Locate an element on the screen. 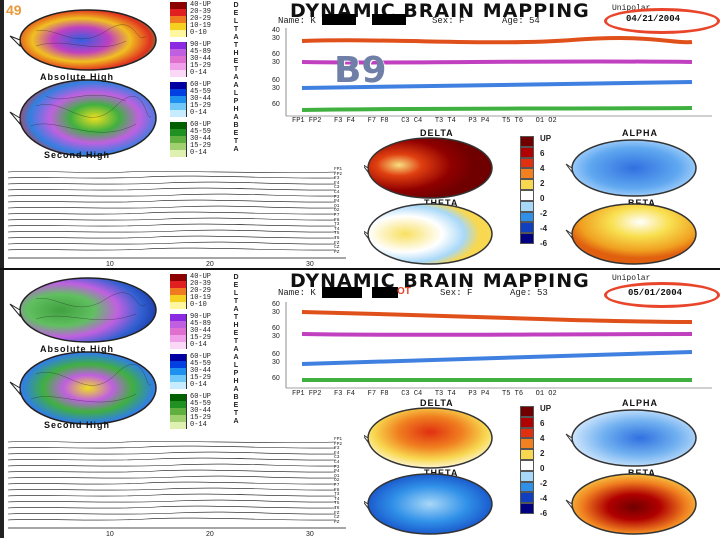 The image size is (720, 540). svg-text: 10 is located at coordinates (110, 263).